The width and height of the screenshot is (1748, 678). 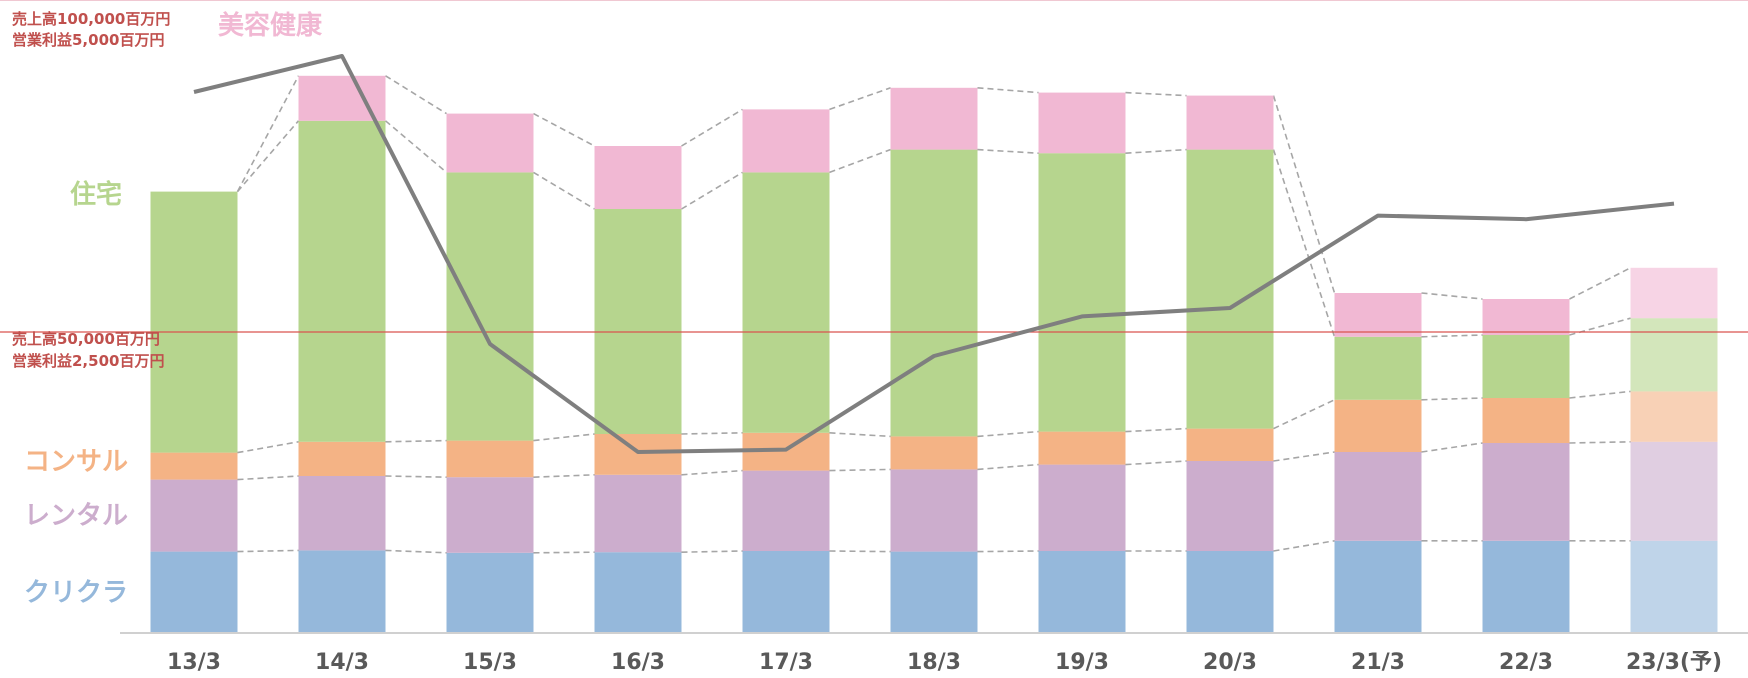 I want to click on ref-label-mid-sales: 売上高50,000百万円, so click(x=86, y=339).